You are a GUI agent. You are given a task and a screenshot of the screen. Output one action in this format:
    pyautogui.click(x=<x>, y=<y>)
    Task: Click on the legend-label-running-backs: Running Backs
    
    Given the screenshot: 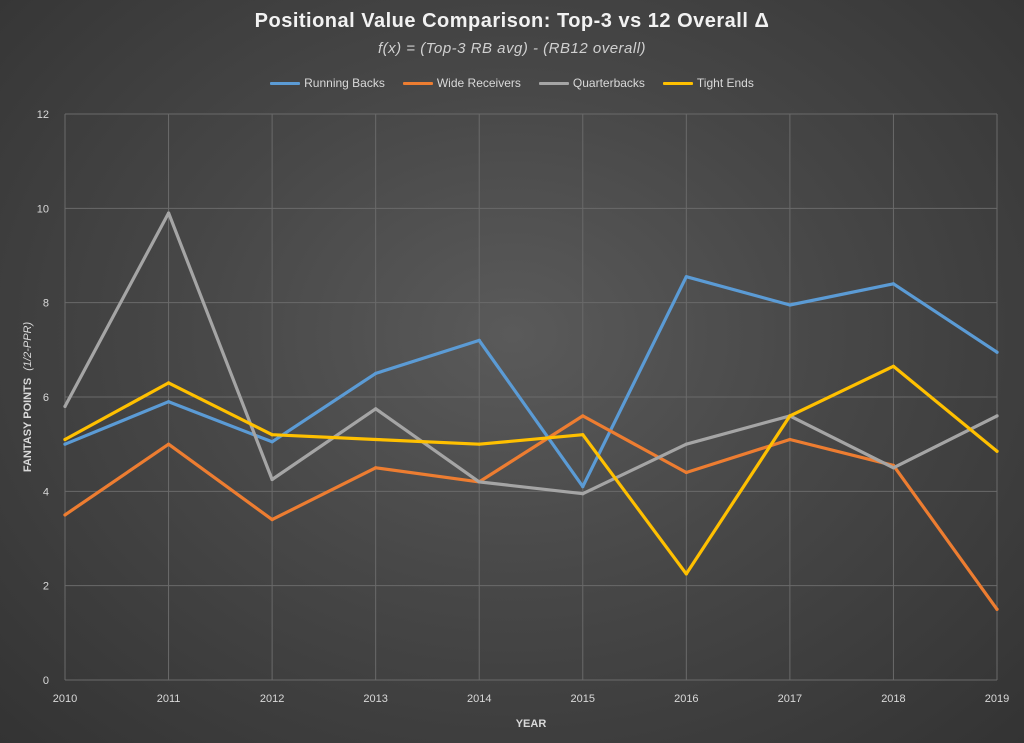 What is the action you would take?
    pyautogui.click(x=344, y=83)
    